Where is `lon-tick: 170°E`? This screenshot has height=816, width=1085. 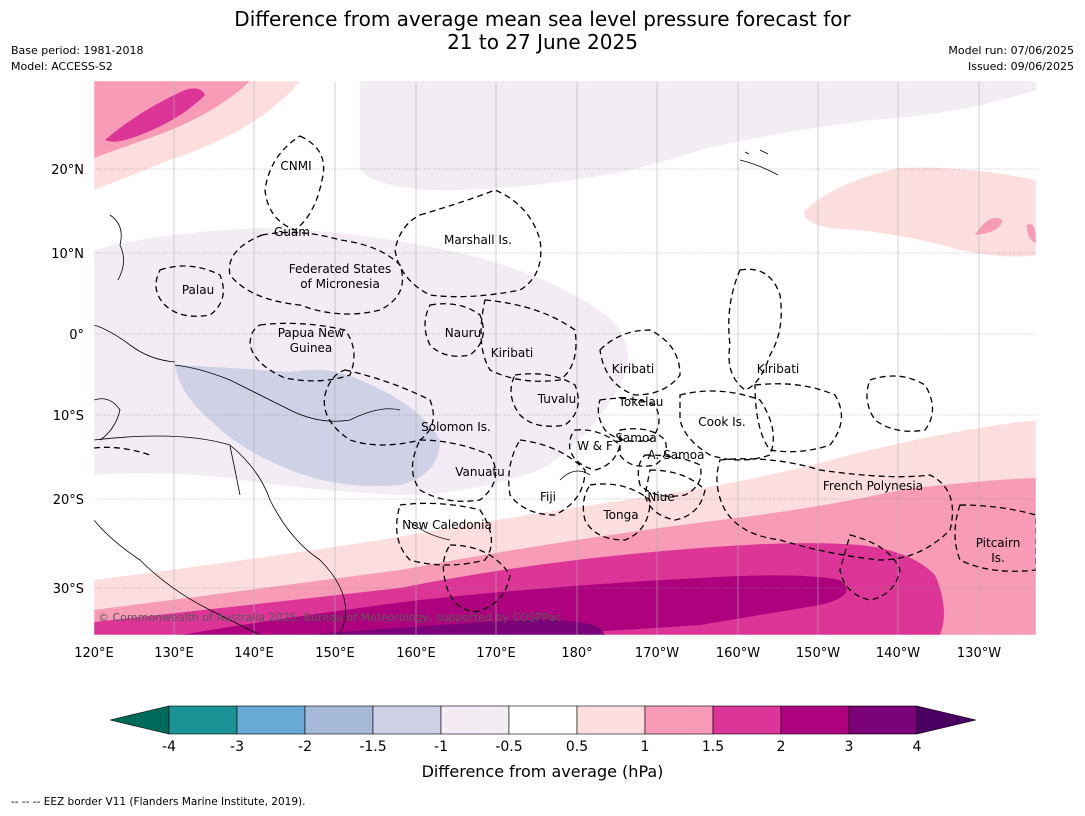
lon-tick: 170°E is located at coordinates (496, 653).